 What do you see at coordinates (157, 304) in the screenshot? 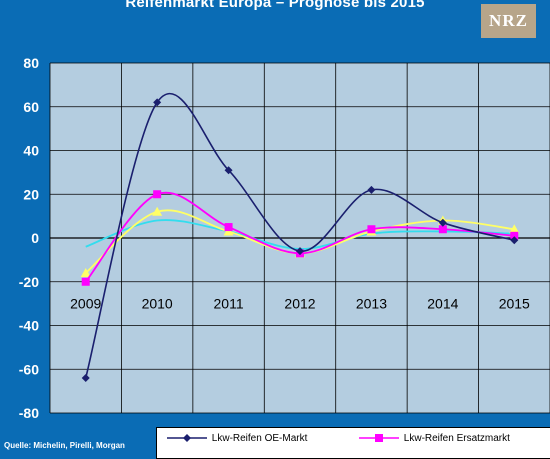
I see `x-tick-label: 2010` at bounding box center [157, 304].